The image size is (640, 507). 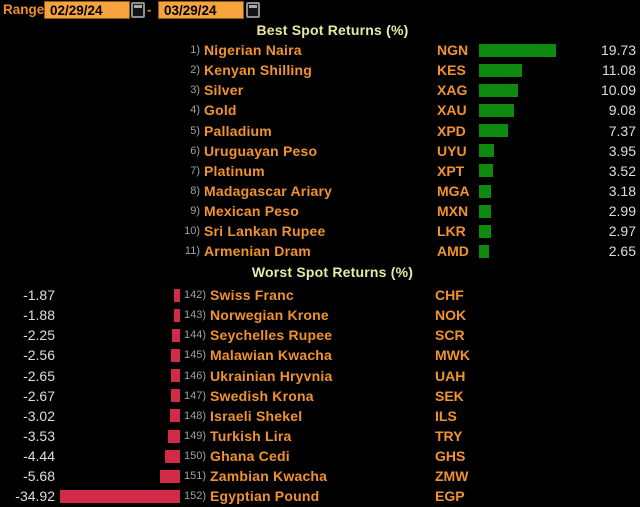 I want to click on return-value: 3.18, so click(x=622, y=191).